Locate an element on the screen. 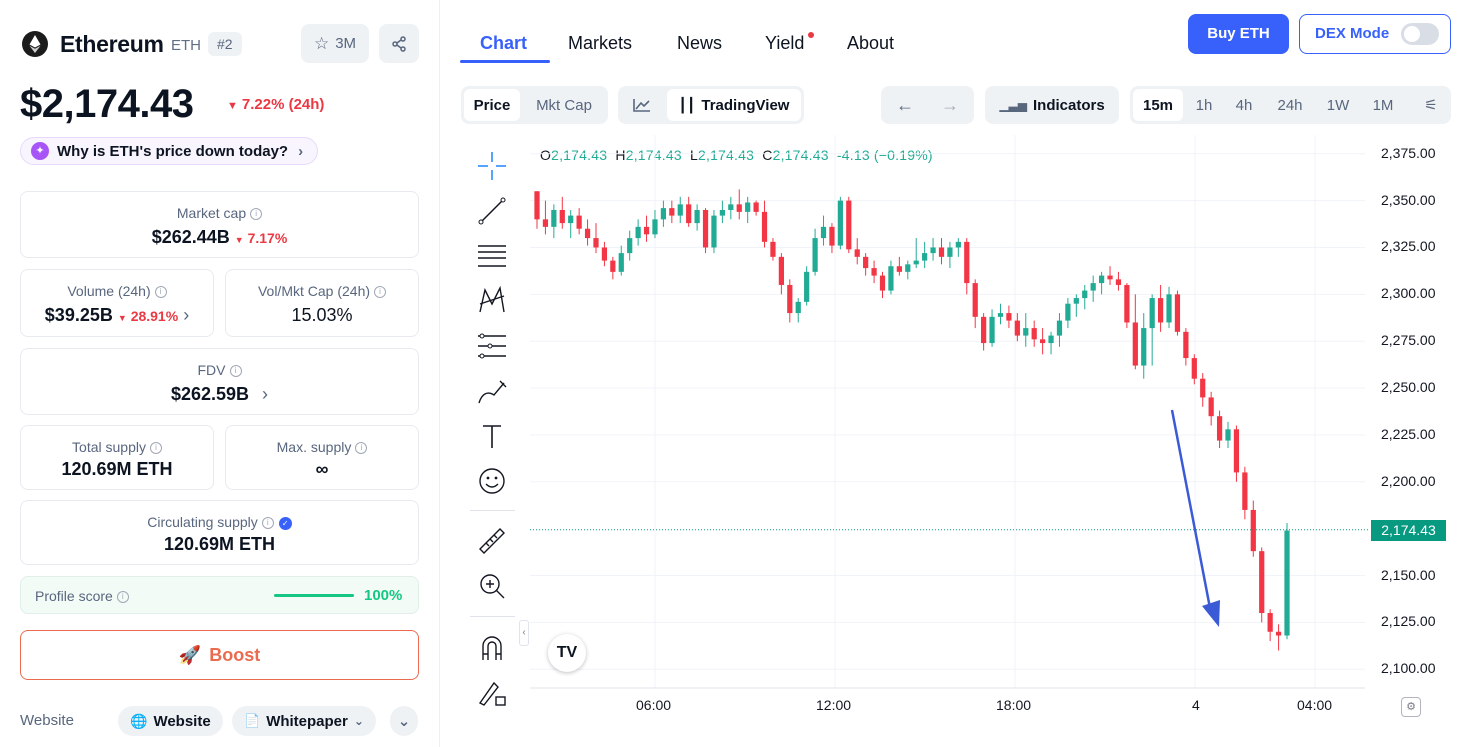  tradingview-button: ┃┃ TradingView is located at coordinates (734, 105).